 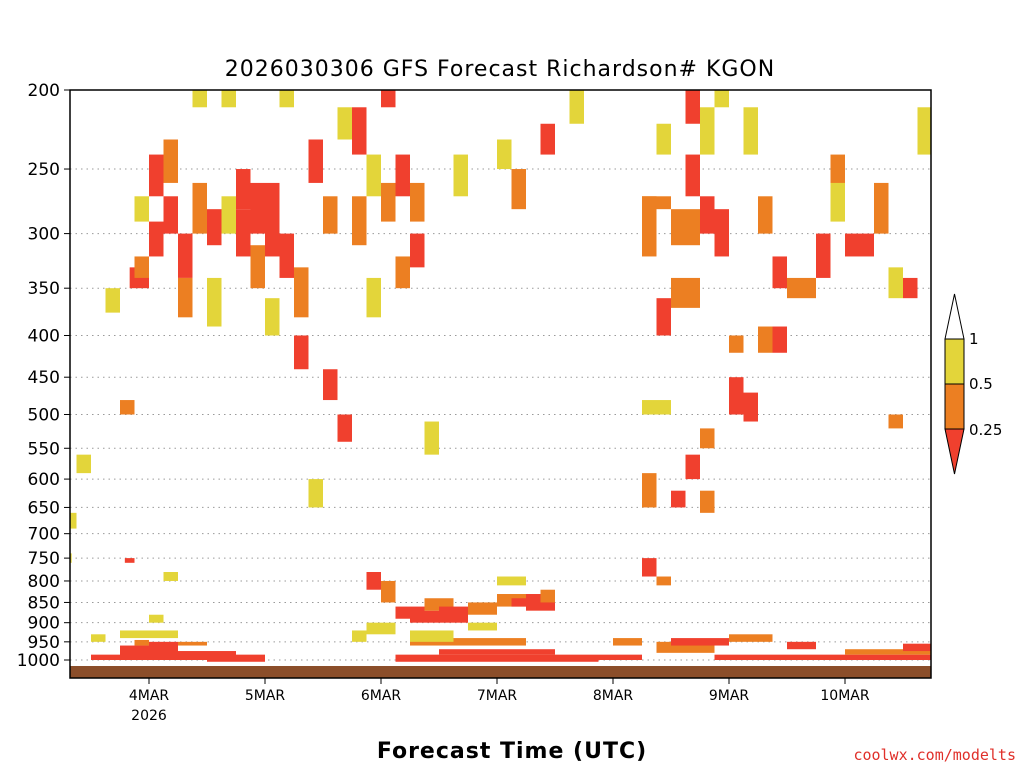 What do you see at coordinates (500, 69) in the screenshot?
I see `chart-title: 2026030306 GFS Forecast Richardson# KGON` at bounding box center [500, 69].